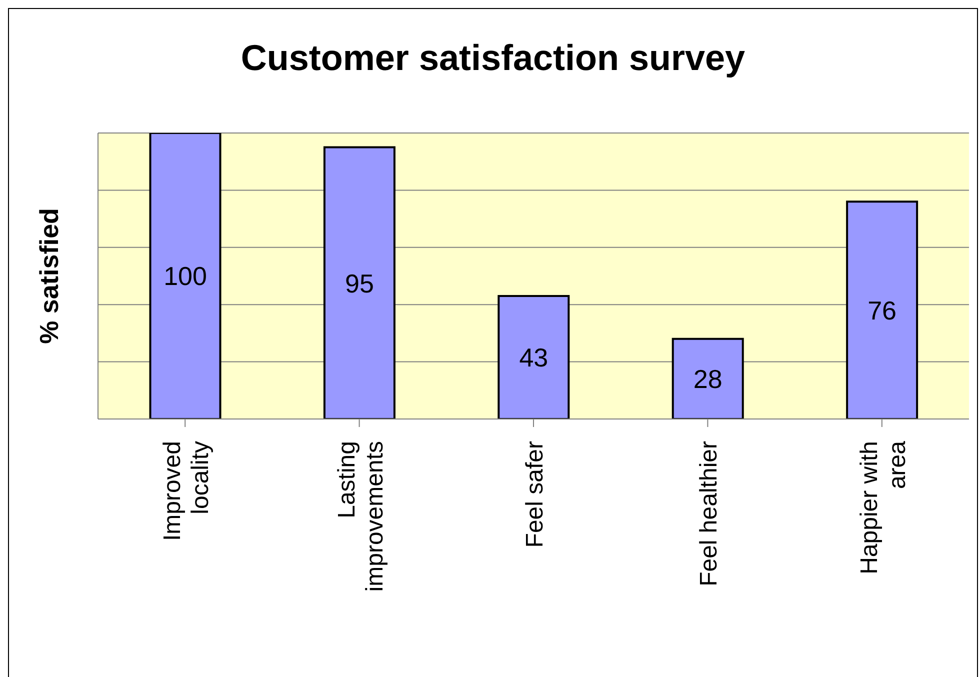  Describe the element at coordinates (49, 276) in the screenshot. I see `y-axis-title: % satisfied` at that location.